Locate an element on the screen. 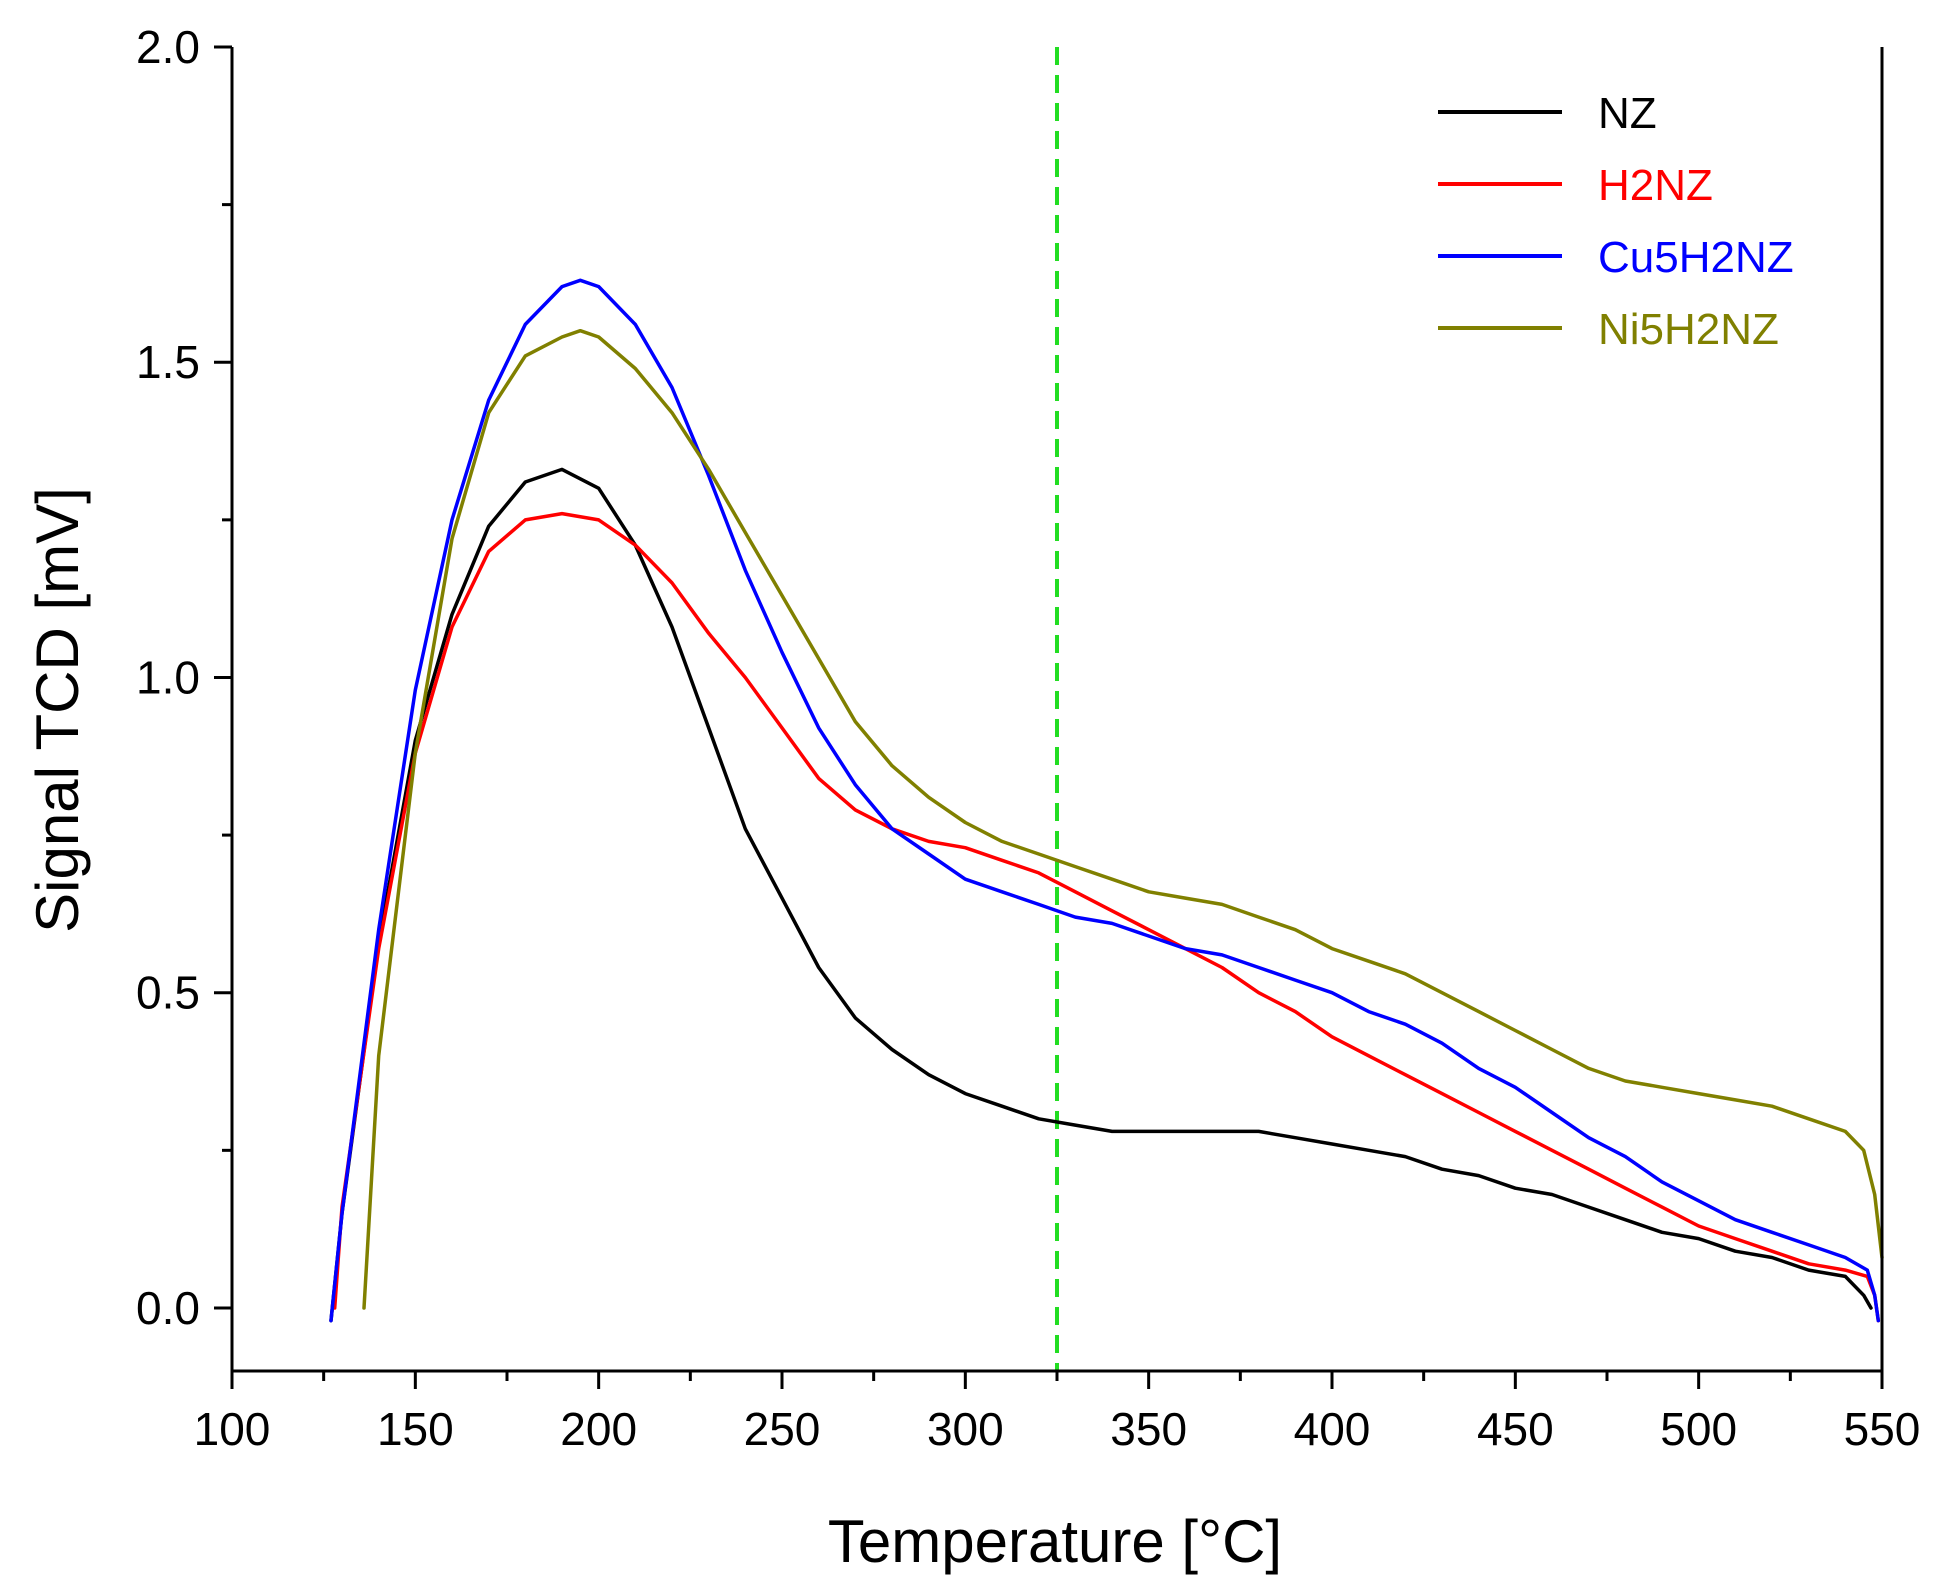 Image resolution: width=1935 pixels, height=1595 pixels. y-axis-title: Signal TCD [mV] is located at coordinates (57, 710).